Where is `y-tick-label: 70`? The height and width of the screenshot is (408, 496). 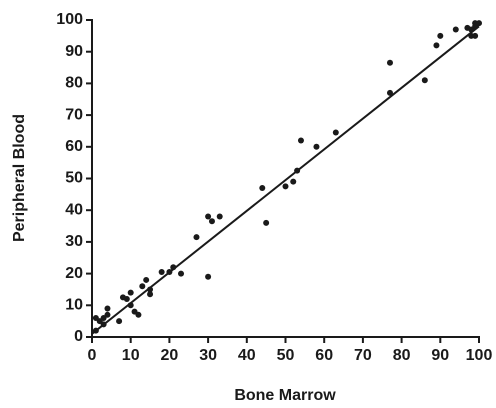
y-tick-label: 70 is located at coordinates (74, 114).